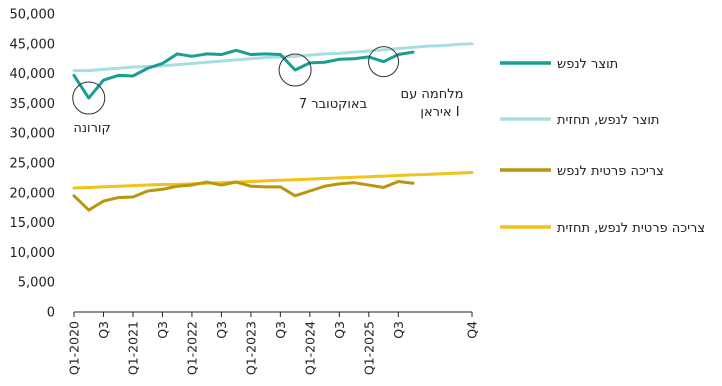  Describe the element at coordinates (33, 253) in the screenshot. I see `y-tick-label: 10,000` at that location.